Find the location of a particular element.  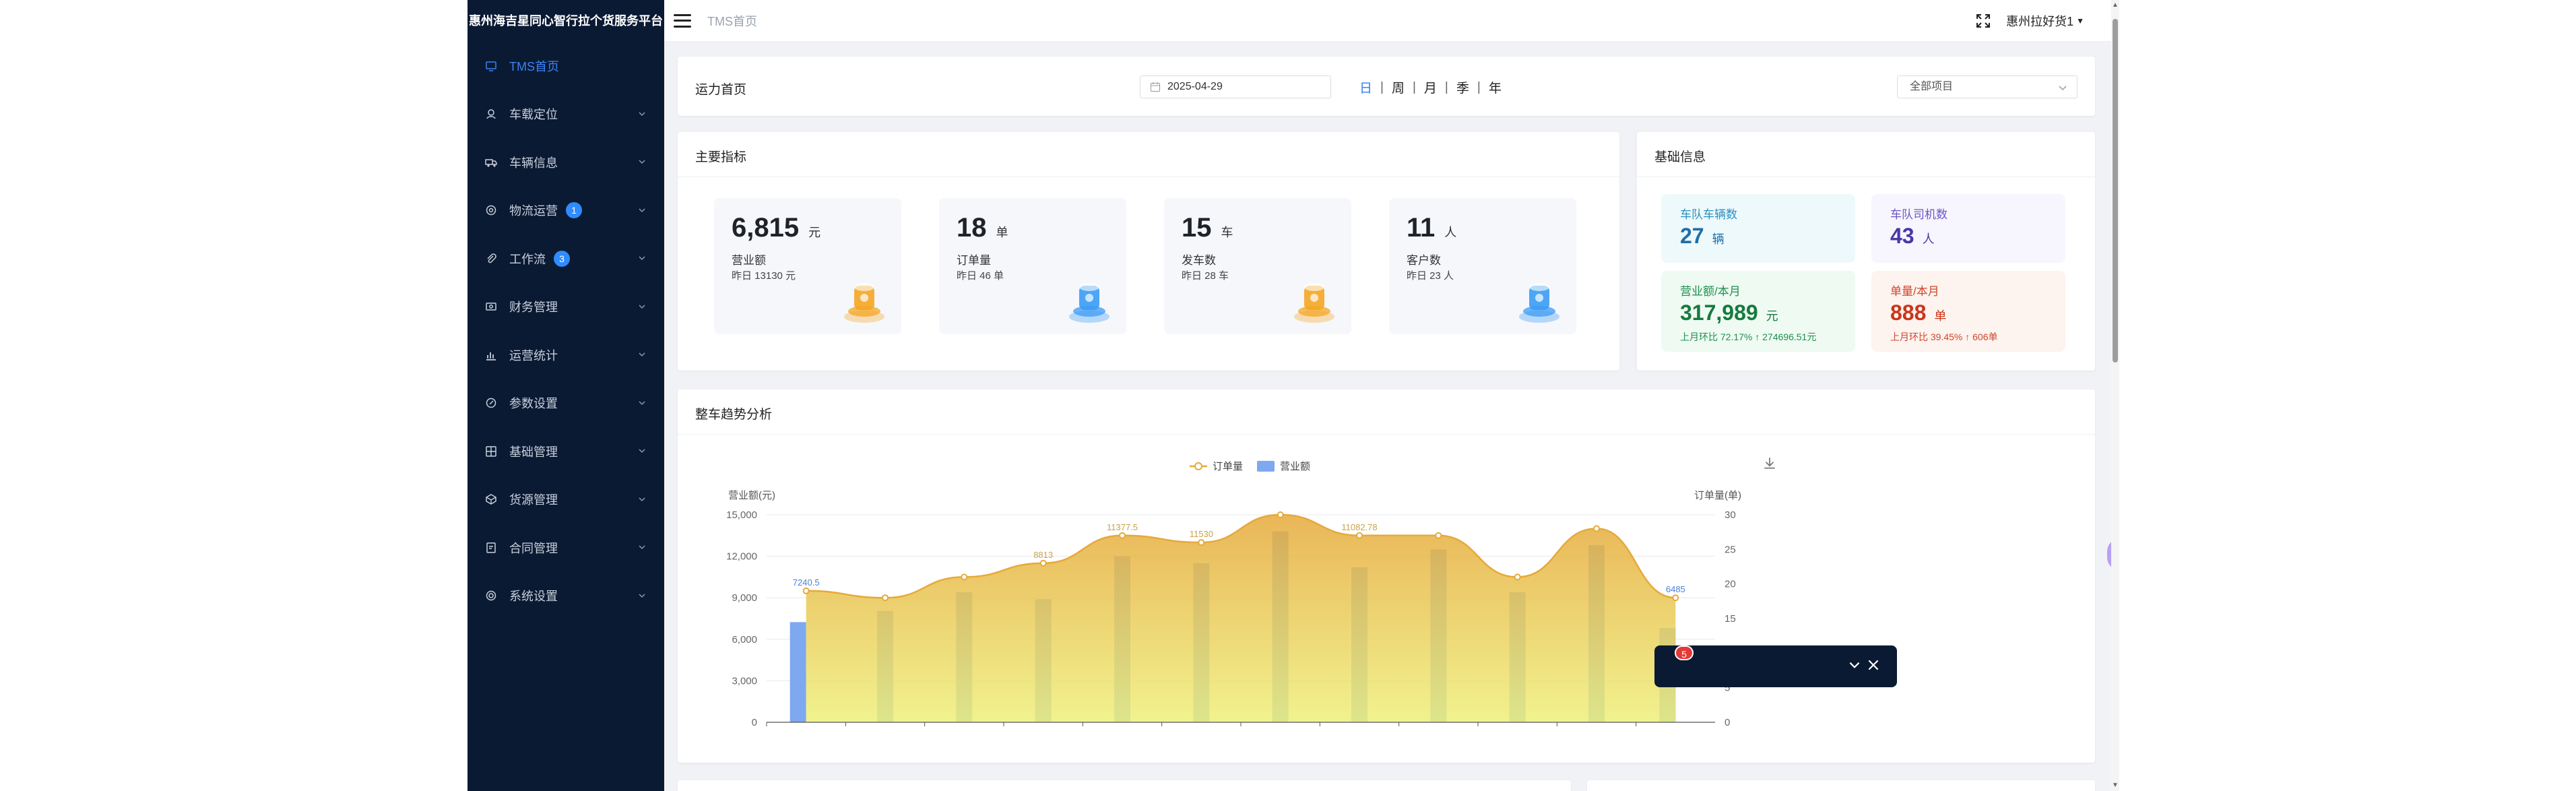

divider is located at coordinates (1387, 435).